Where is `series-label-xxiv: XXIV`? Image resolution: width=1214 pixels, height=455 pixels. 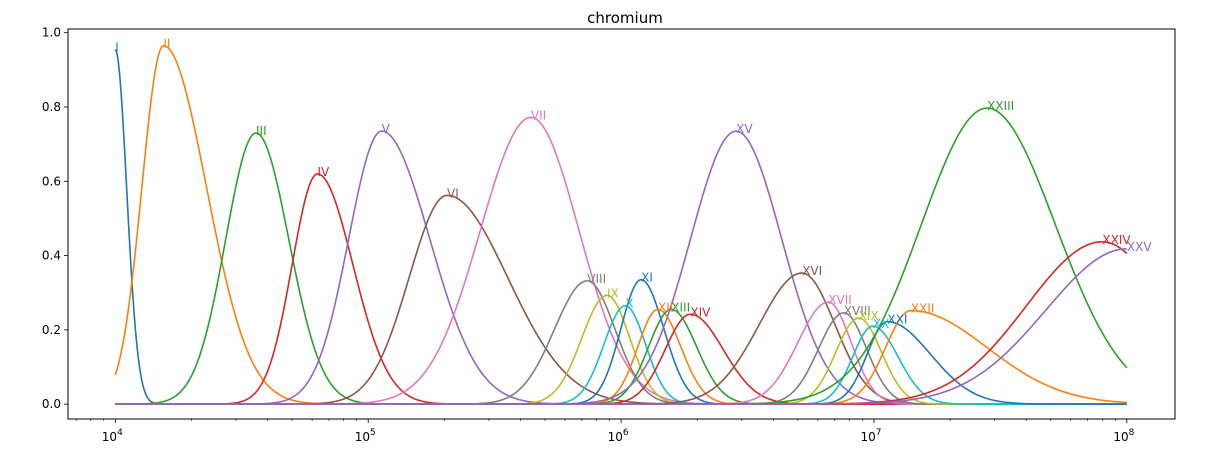
series-label-xxiv: XXIV is located at coordinates (1116, 240).